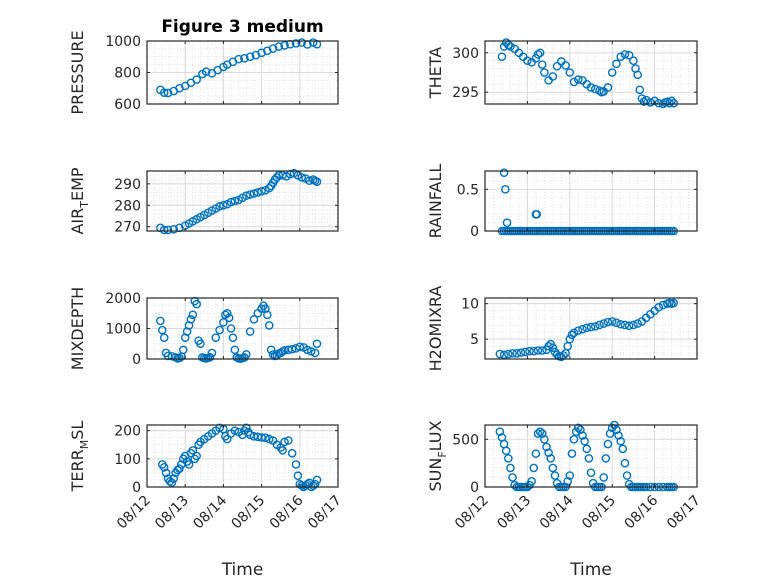 Image resolution: width=778 pixels, height=583 pixels. What do you see at coordinates (77, 470) in the screenshot?
I see `y-axis-label-part: TERR` at bounding box center [77, 470].